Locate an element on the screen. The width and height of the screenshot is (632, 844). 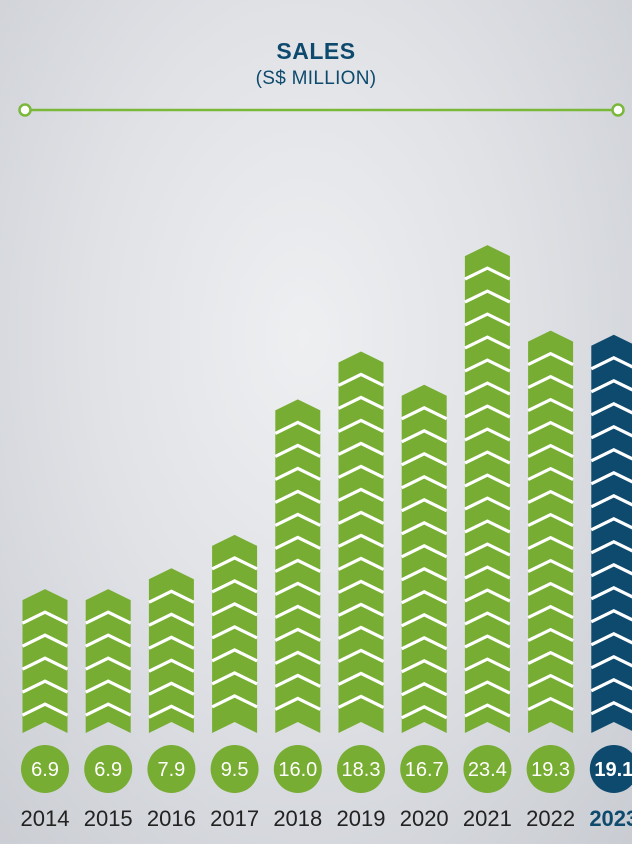
value-circle-2022 is located at coordinates (550, 769).